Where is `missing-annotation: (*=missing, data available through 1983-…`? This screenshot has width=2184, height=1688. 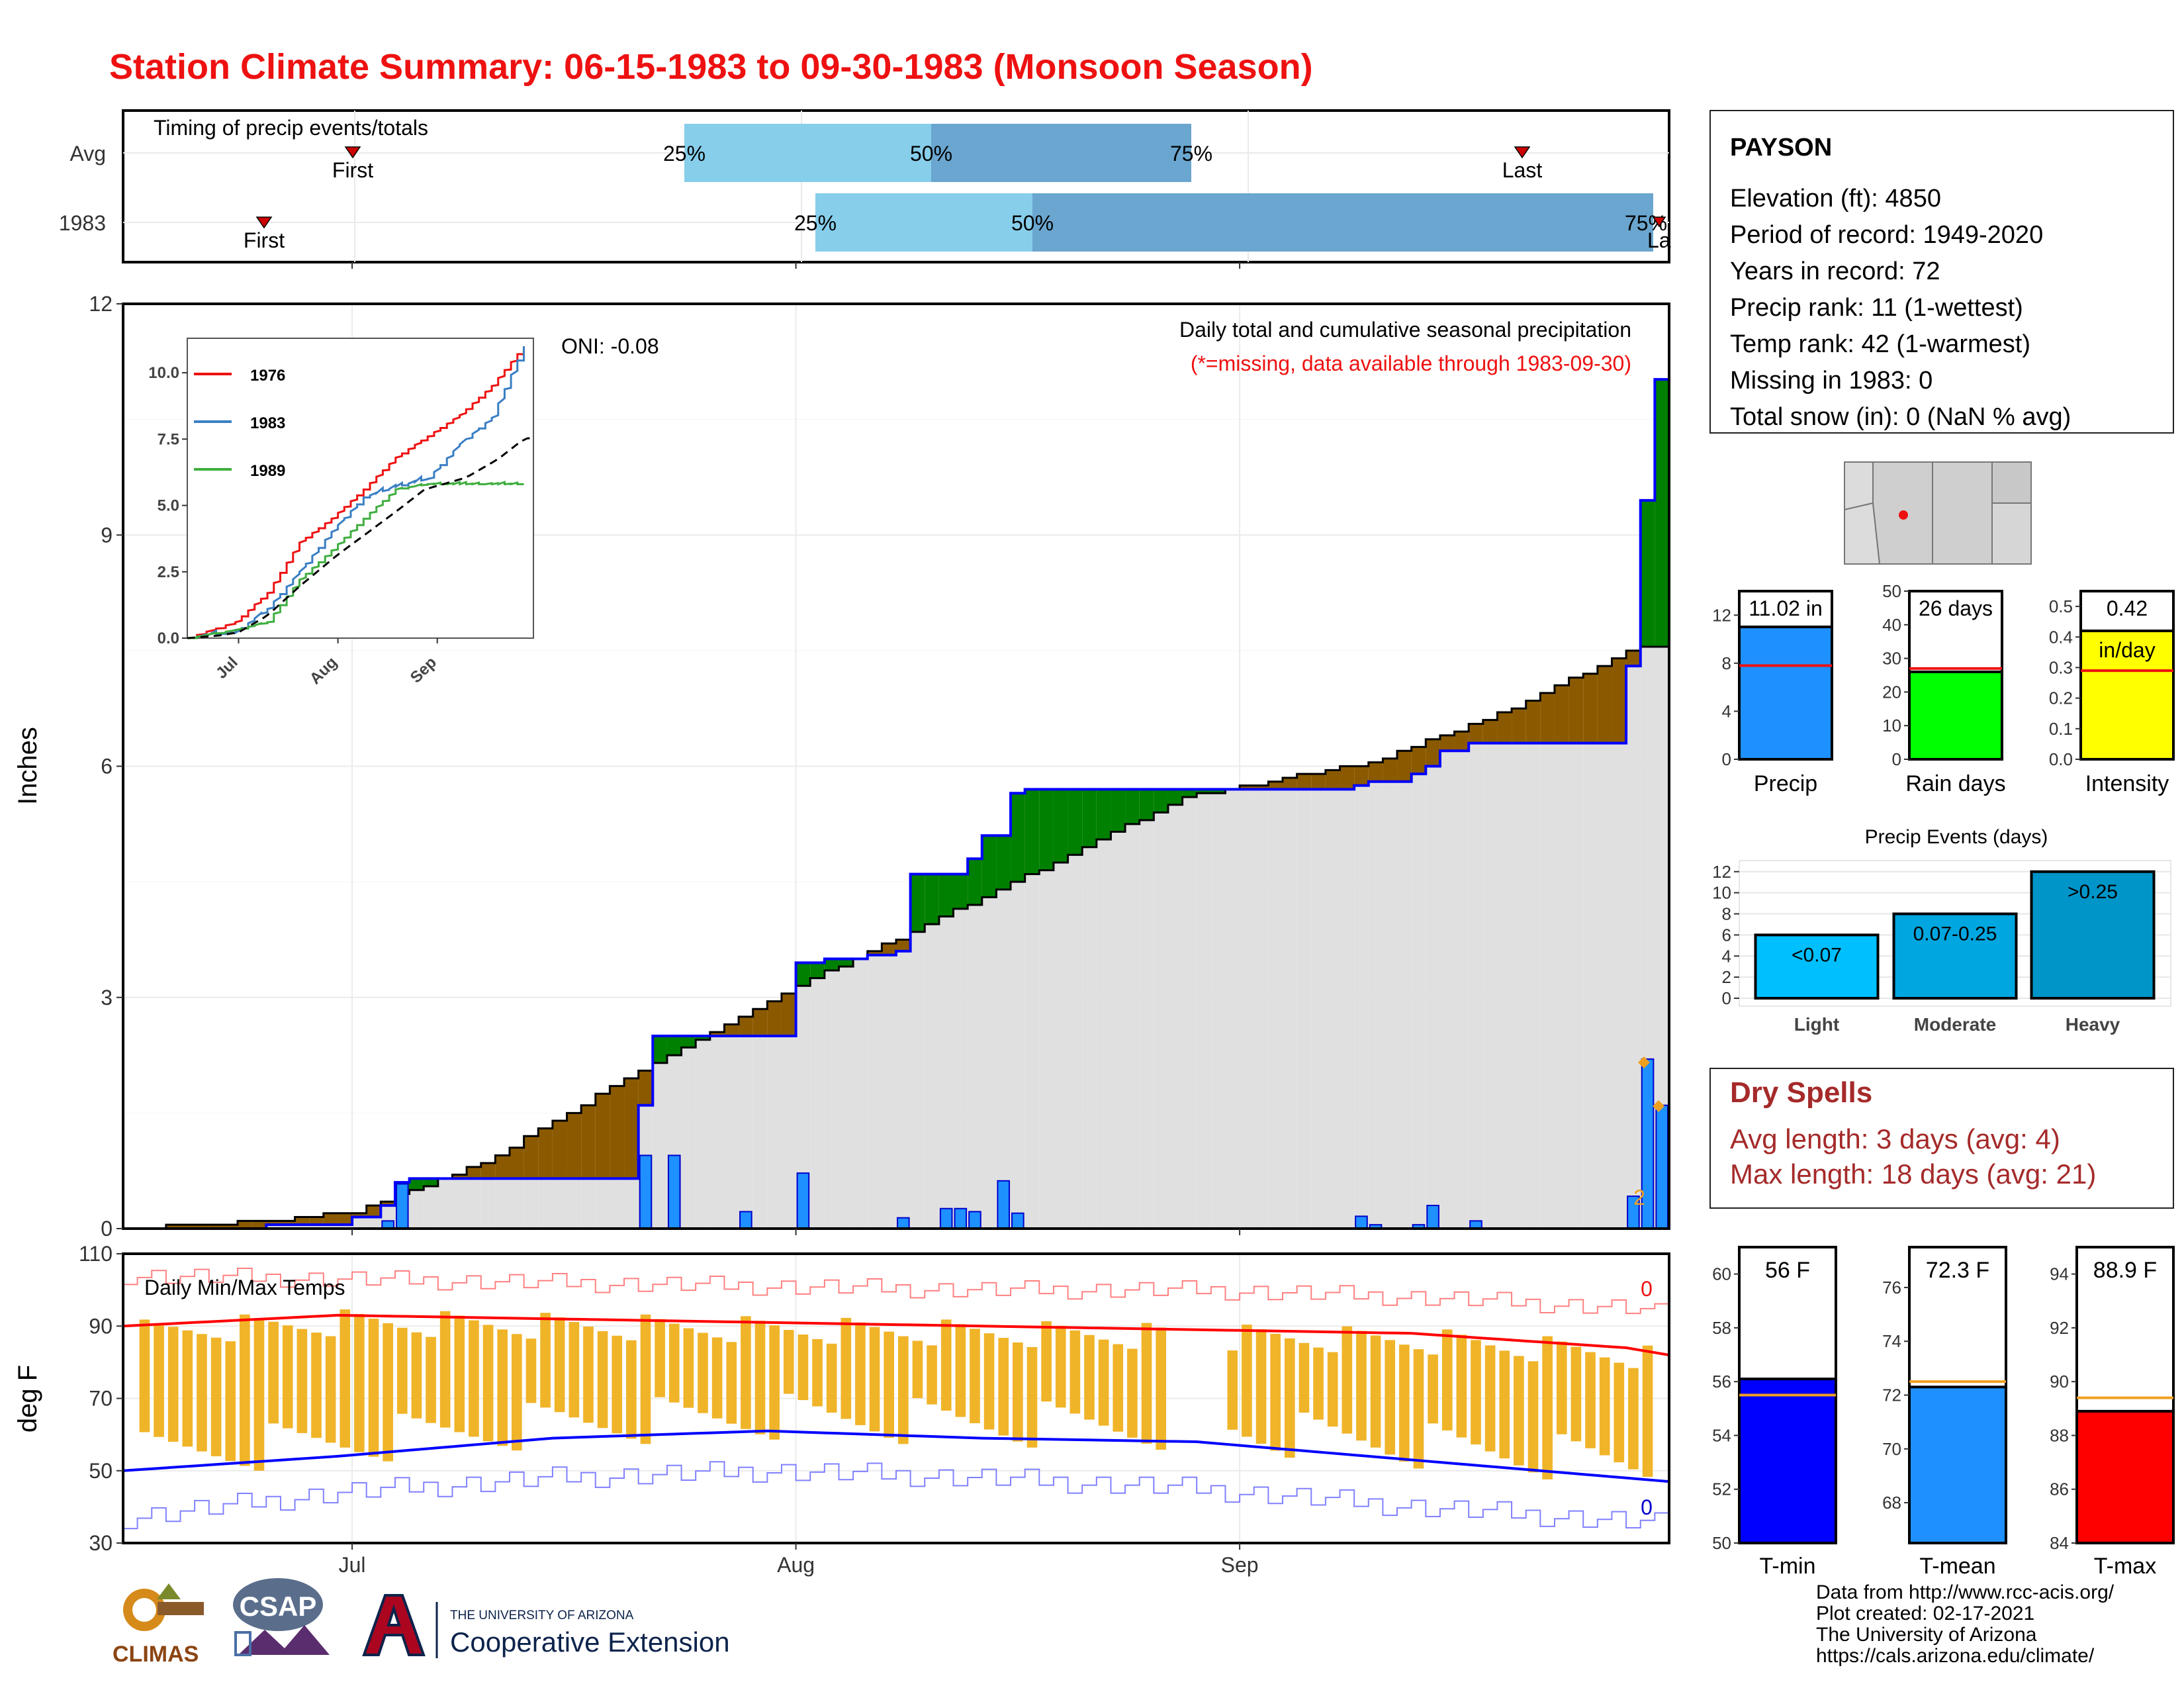 missing-annotation: (*=missing, data available through 1983-… is located at coordinates (1411, 363).